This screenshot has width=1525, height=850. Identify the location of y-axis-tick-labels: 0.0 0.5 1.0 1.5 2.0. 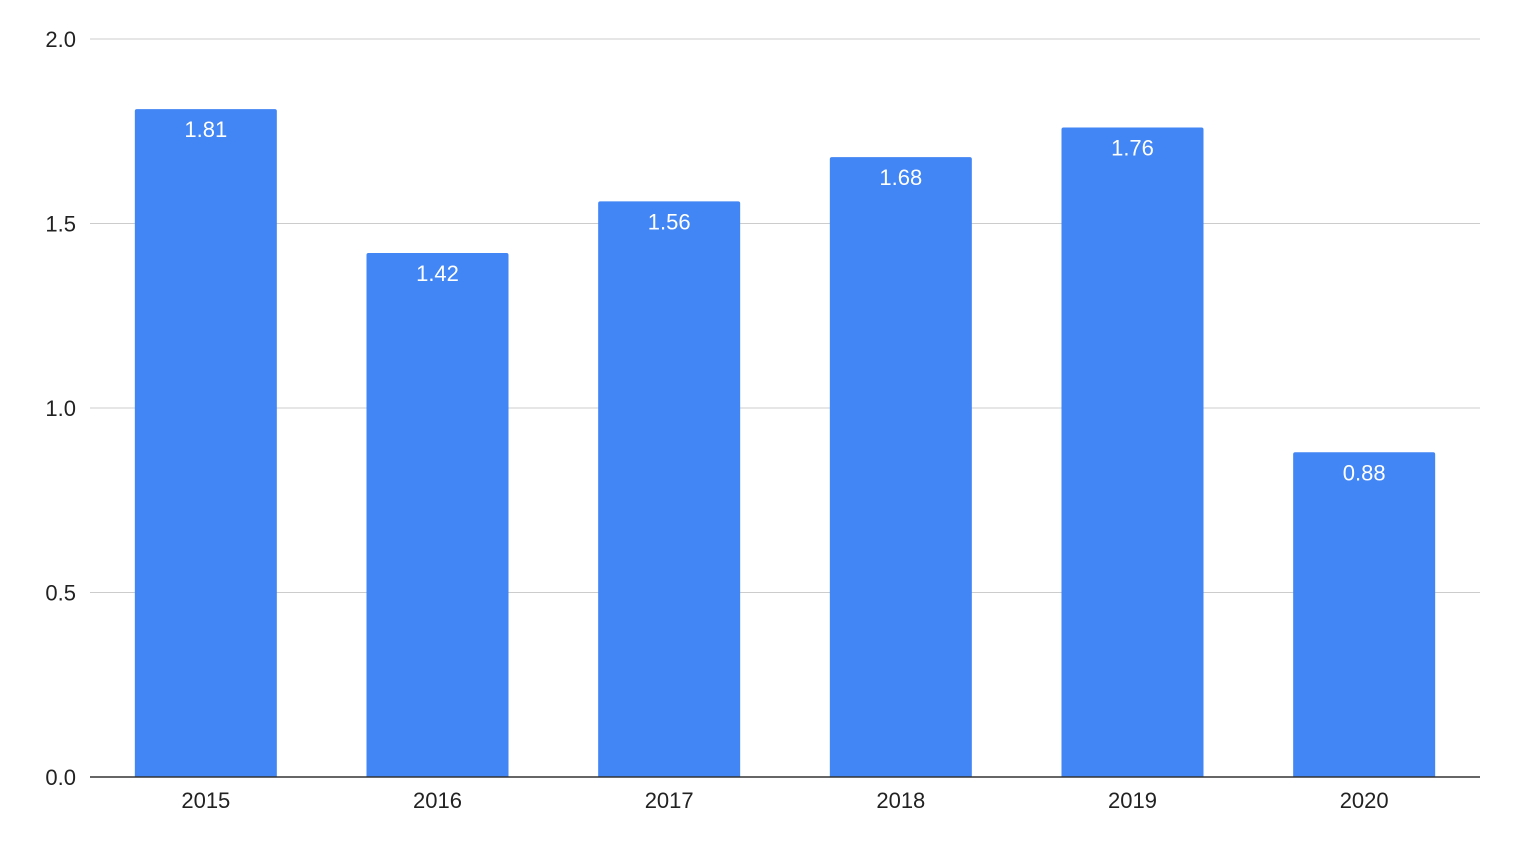
(60, 408).